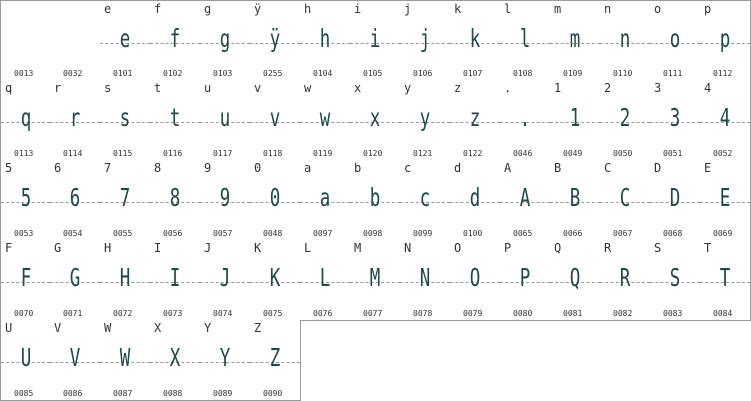 The height and width of the screenshot is (401, 751). What do you see at coordinates (273, 73) in the screenshot?
I see `glyph-code: 0255` at bounding box center [273, 73].